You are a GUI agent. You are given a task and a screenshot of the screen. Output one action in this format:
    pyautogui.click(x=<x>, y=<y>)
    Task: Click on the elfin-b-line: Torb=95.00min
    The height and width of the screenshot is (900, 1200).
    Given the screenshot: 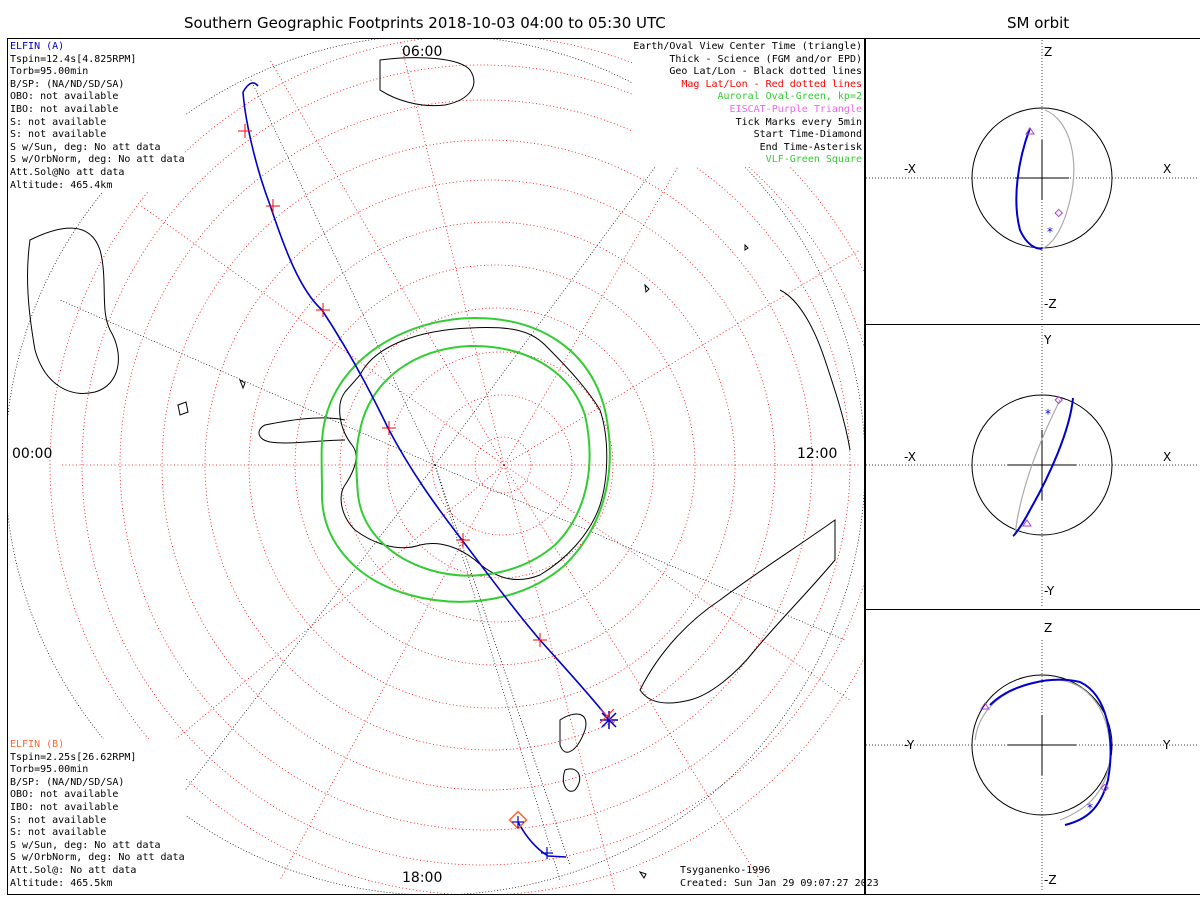 What is the action you would take?
    pyautogui.click(x=49, y=770)
    